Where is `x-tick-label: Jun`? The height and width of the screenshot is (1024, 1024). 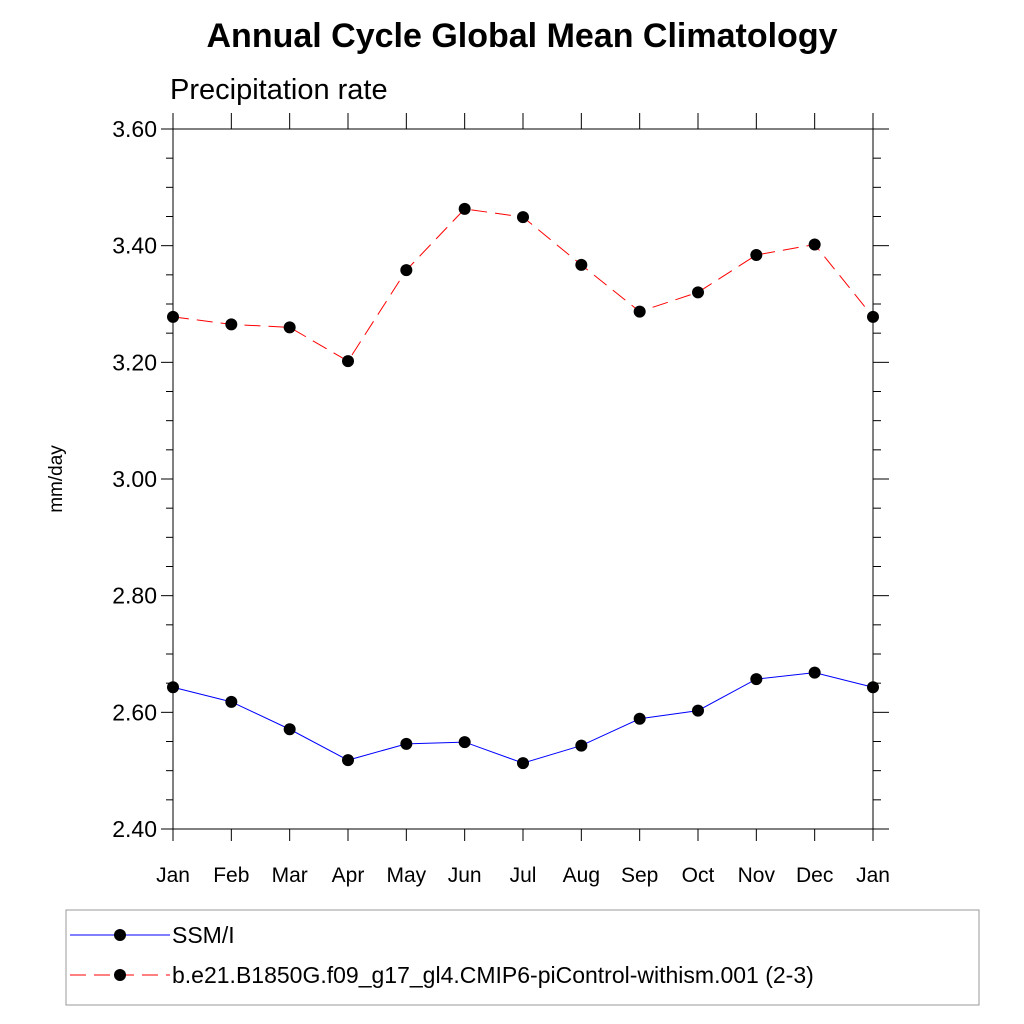 x-tick-label: Jun is located at coordinates (465, 875).